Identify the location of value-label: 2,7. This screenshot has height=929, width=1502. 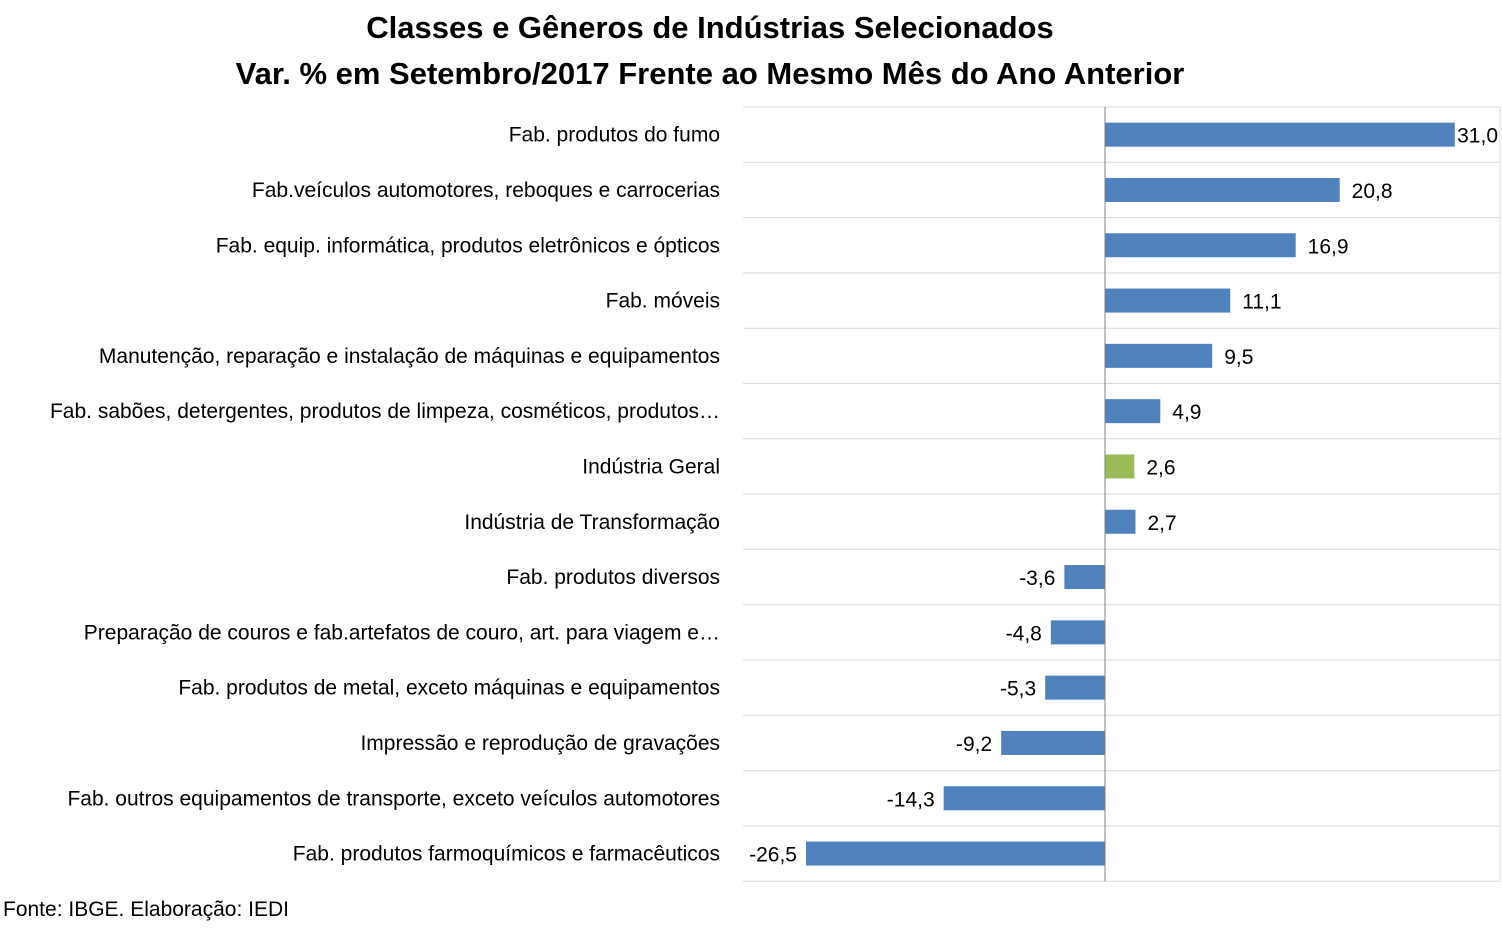
(1161, 523).